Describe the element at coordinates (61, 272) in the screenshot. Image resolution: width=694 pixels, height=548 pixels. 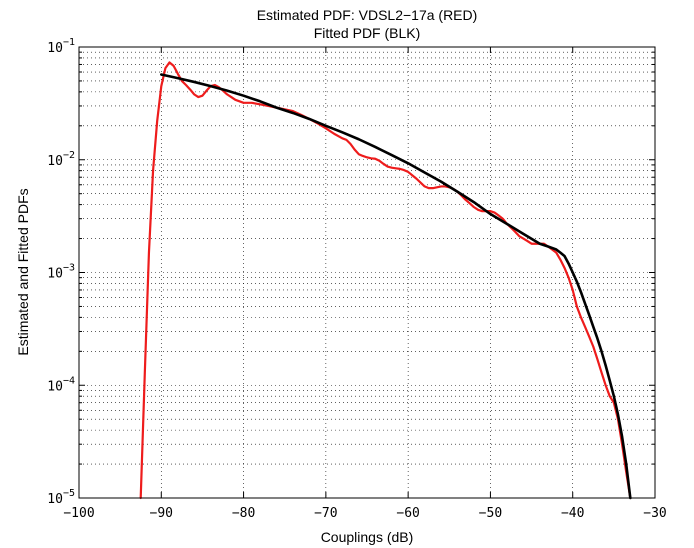
I see `y-tick-label: 10⁻³` at that location.